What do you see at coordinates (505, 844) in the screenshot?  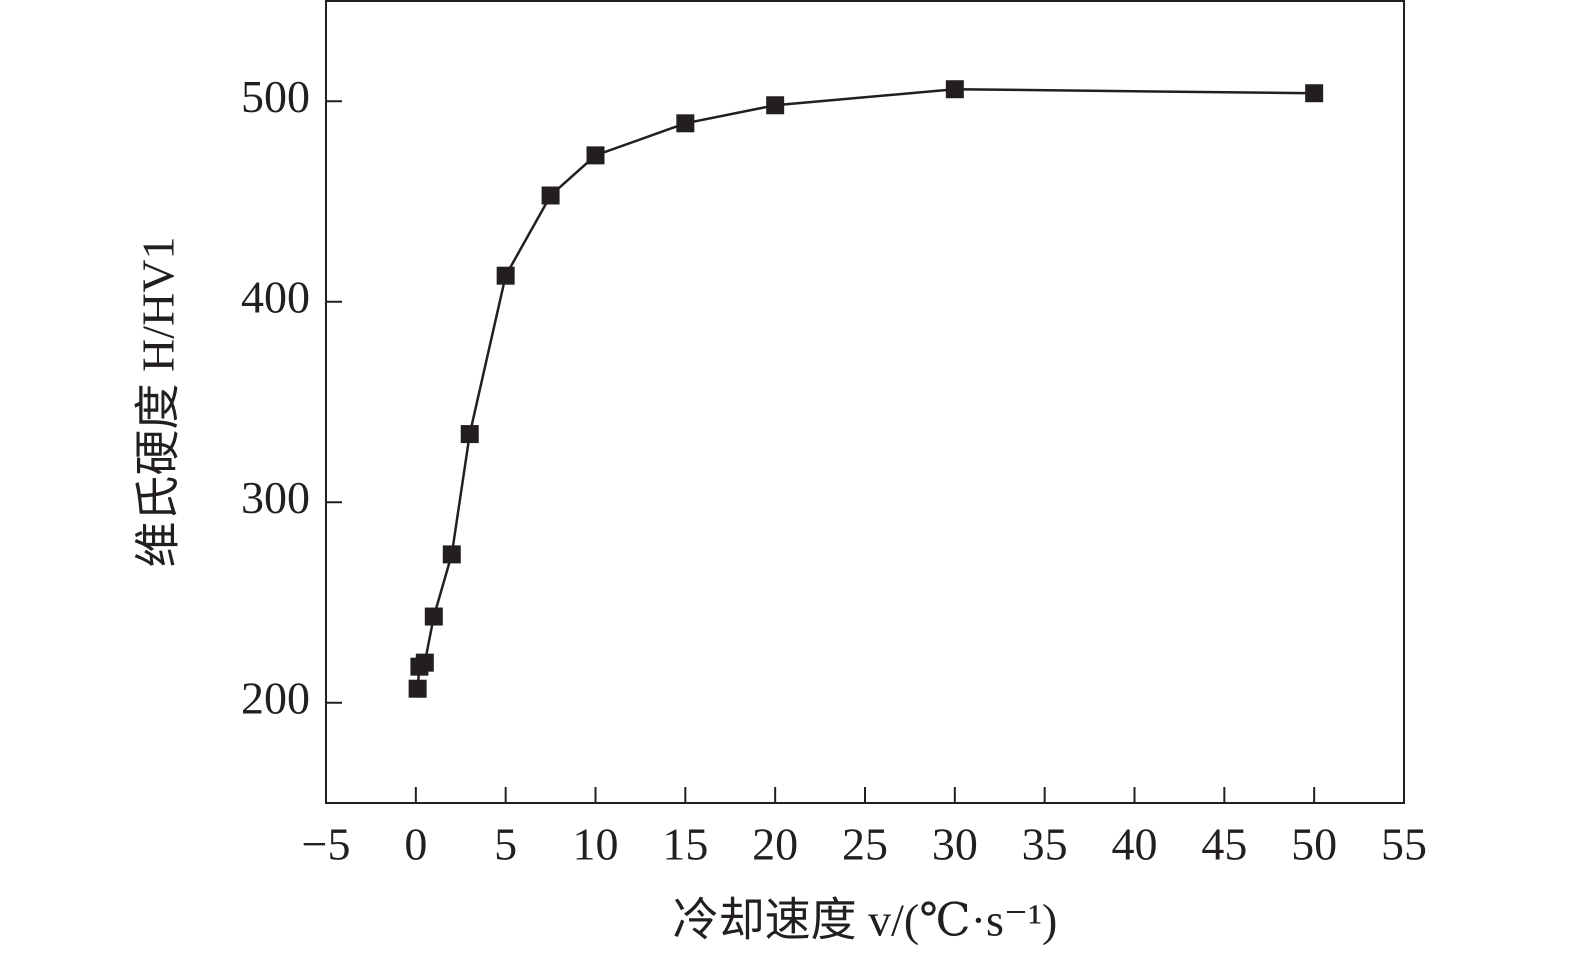 I see `x-tick-label: 5` at bounding box center [505, 844].